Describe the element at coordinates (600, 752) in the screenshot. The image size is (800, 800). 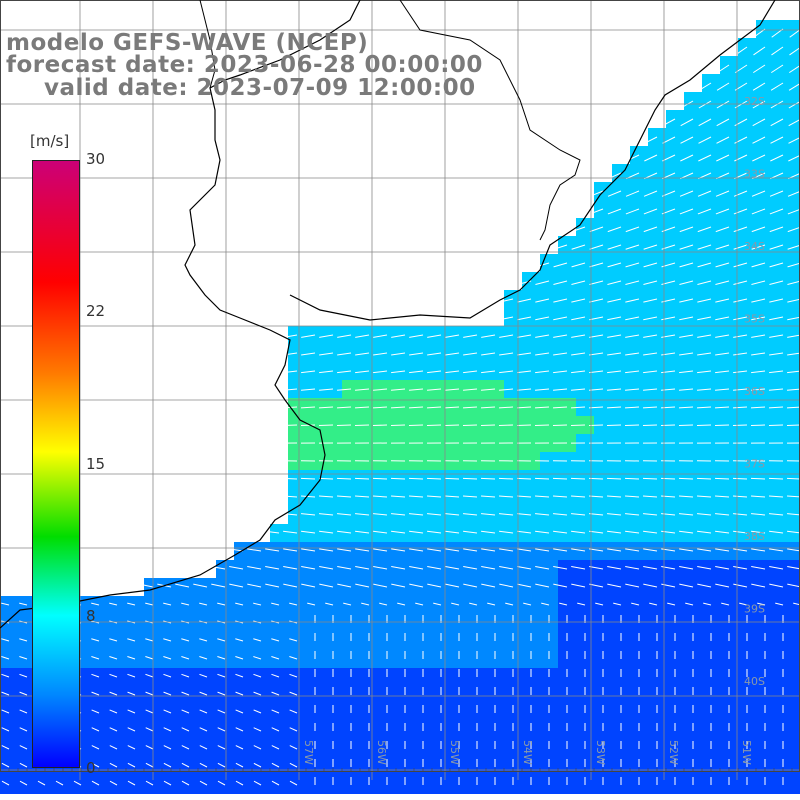
I see `lon-label: 53W` at that location.